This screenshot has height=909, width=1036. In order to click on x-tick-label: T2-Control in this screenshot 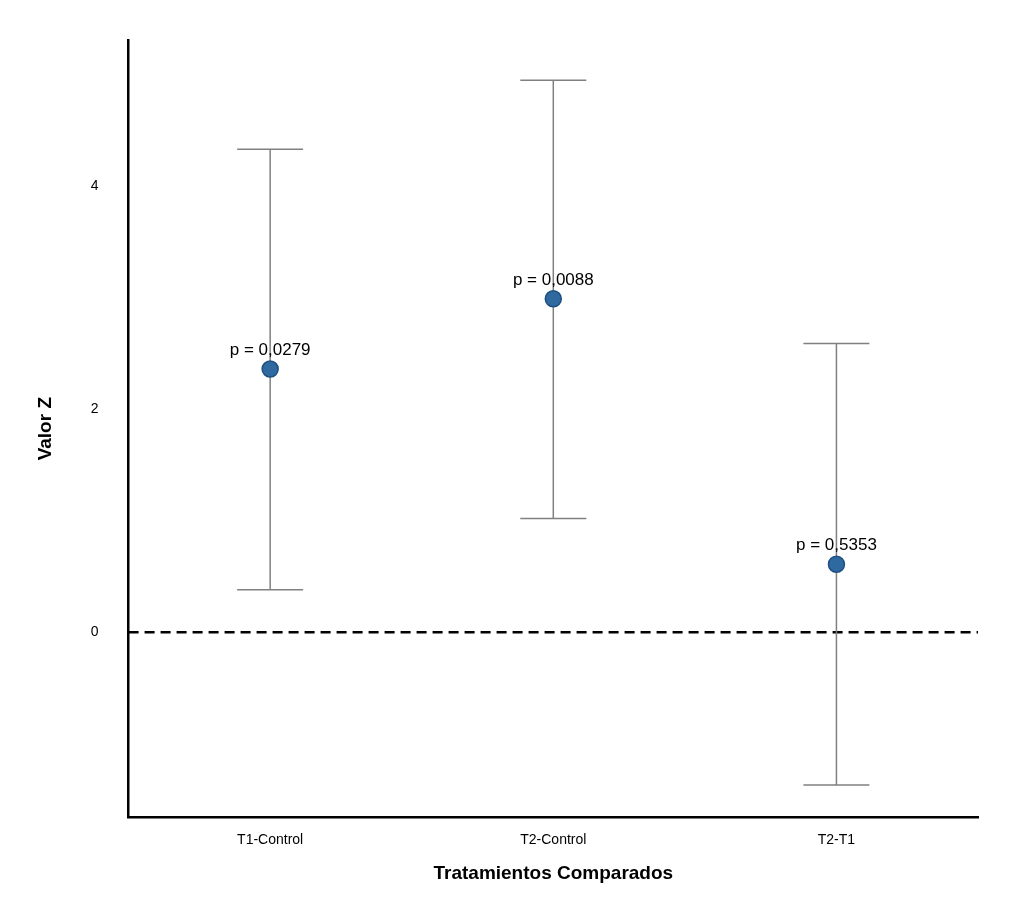, I will do `click(553, 838)`.